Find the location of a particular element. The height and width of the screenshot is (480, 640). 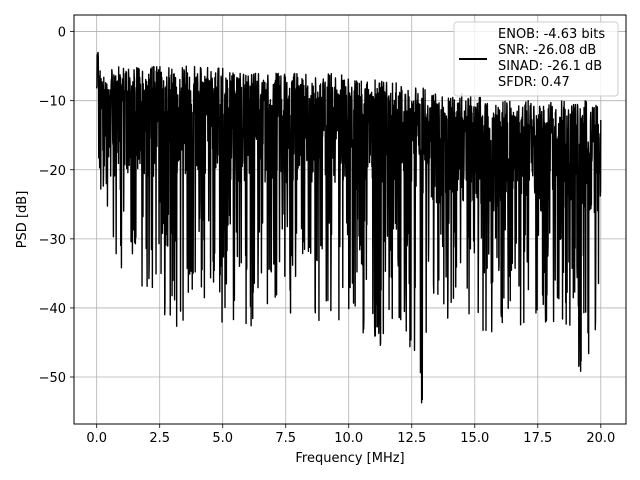

y-tick-label: −10 is located at coordinates (52, 102).